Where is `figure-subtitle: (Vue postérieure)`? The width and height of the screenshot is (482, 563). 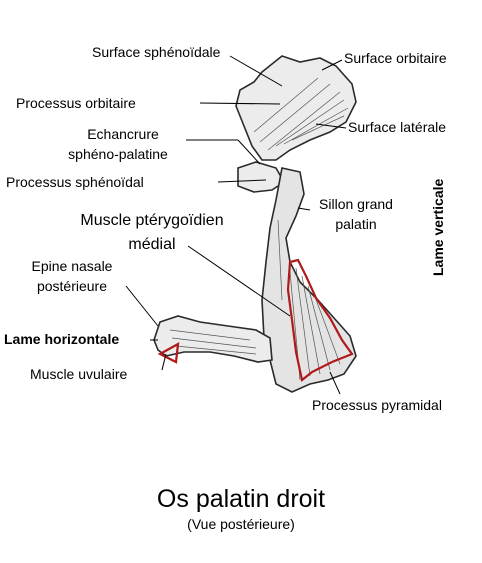 figure-subtitle: (Vue postérieure) is located at coordinates (241, 524).